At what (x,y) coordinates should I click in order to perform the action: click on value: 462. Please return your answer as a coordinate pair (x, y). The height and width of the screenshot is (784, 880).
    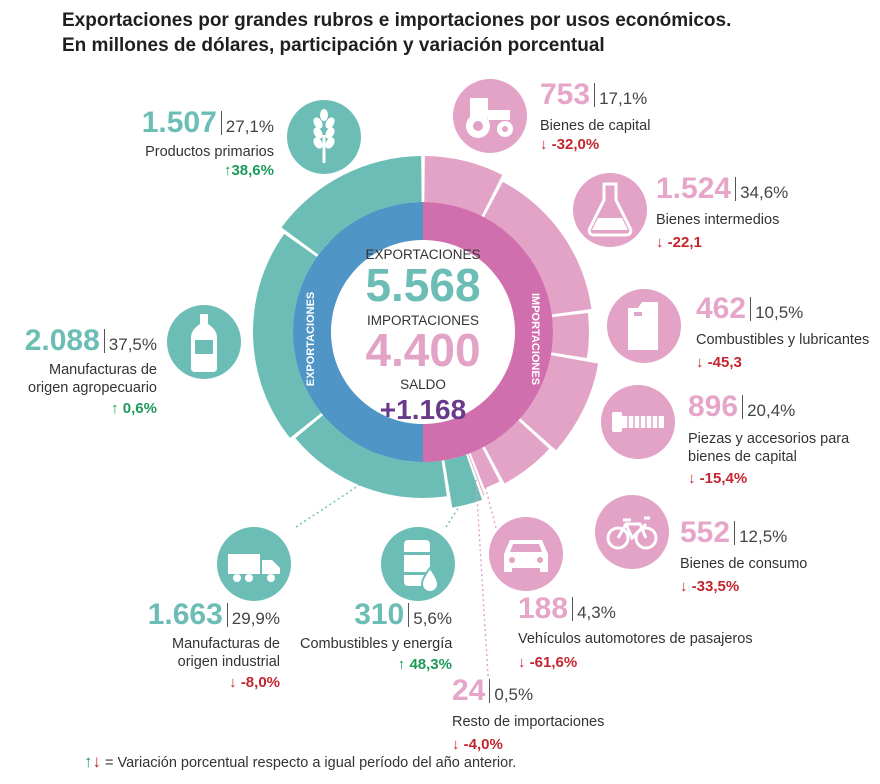
    Looking at the image, I should click on (721, 308).